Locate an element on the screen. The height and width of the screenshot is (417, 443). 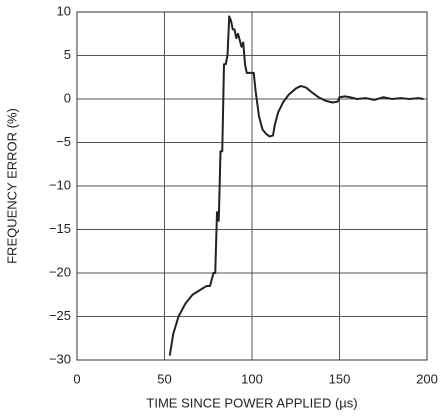
y-tick-label: 0 is located at coordinates (67, 97).